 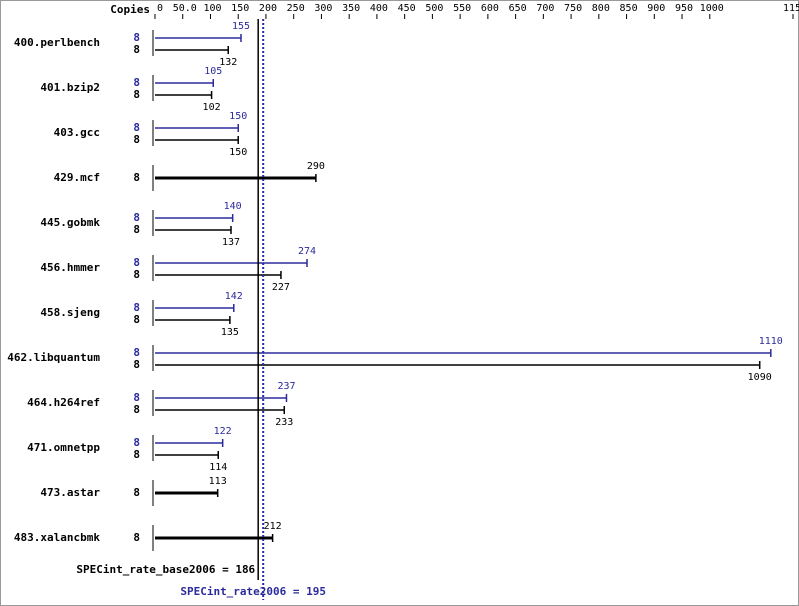 What do you see at coordinates (379, 8) in the screenshot?
I see `x-tick-label: 400` at bounding box center [379, 8].